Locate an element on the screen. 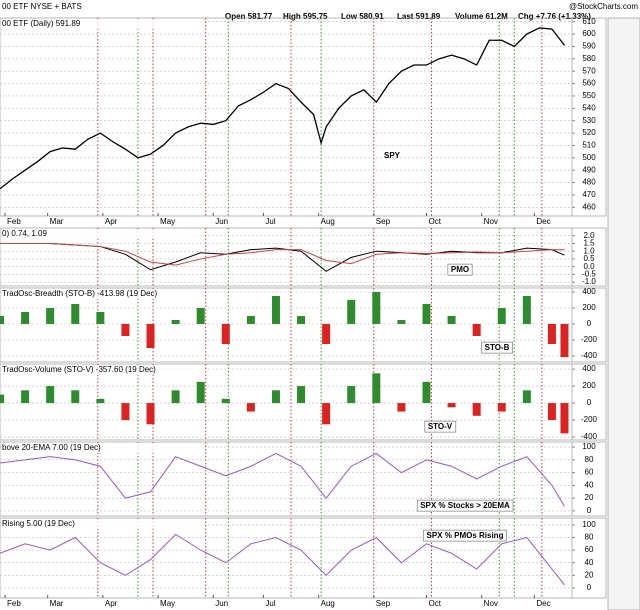 The height and width of the screenshot is (610, 640). y-tick-label: 2.0 is located at coordinates (589, 235).